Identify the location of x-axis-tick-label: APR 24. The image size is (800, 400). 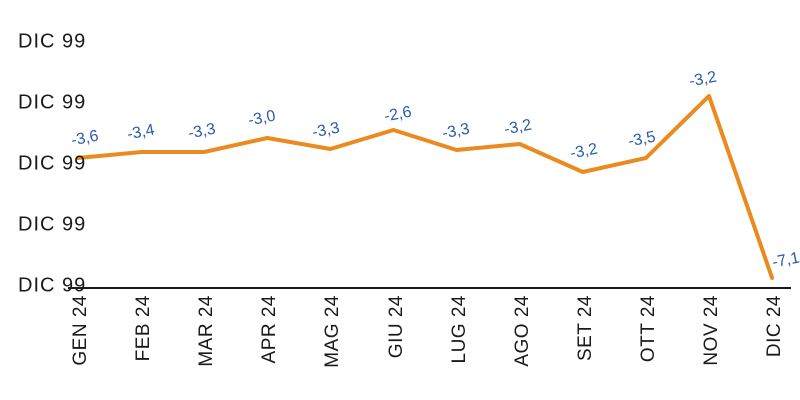
(270, 329).